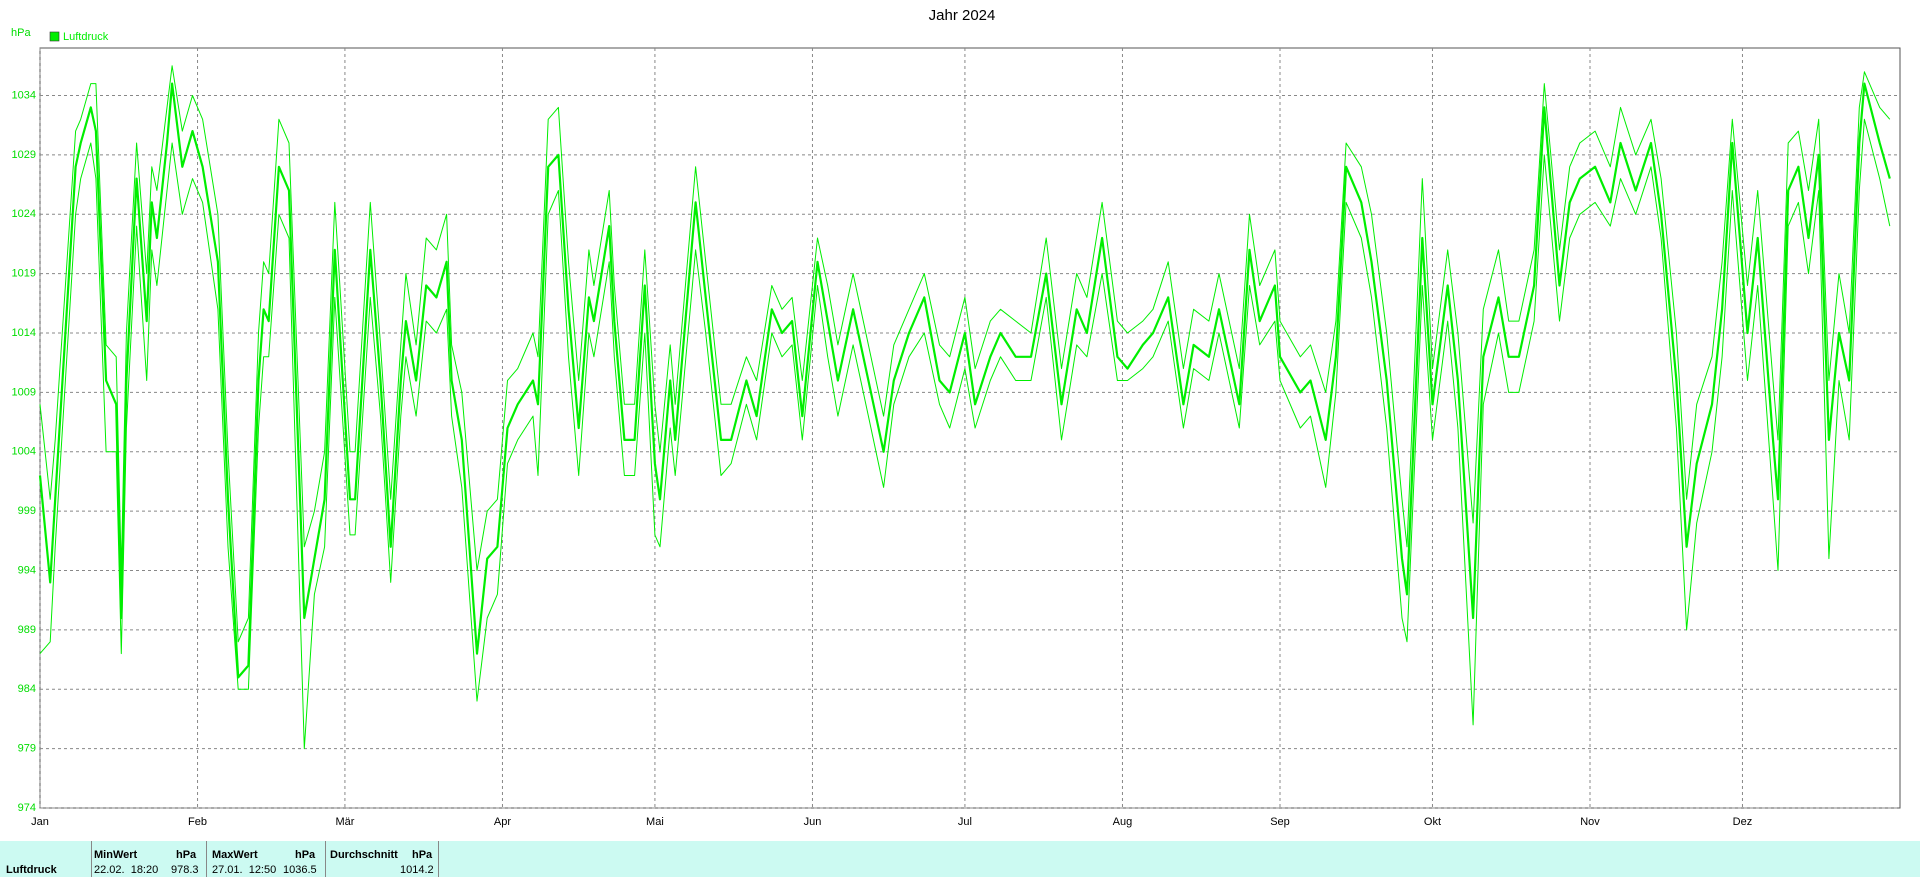  Describe the element at coordinates (244, 870) in the screenshot. I see `col-time: 27.01. 12:50` at that location.